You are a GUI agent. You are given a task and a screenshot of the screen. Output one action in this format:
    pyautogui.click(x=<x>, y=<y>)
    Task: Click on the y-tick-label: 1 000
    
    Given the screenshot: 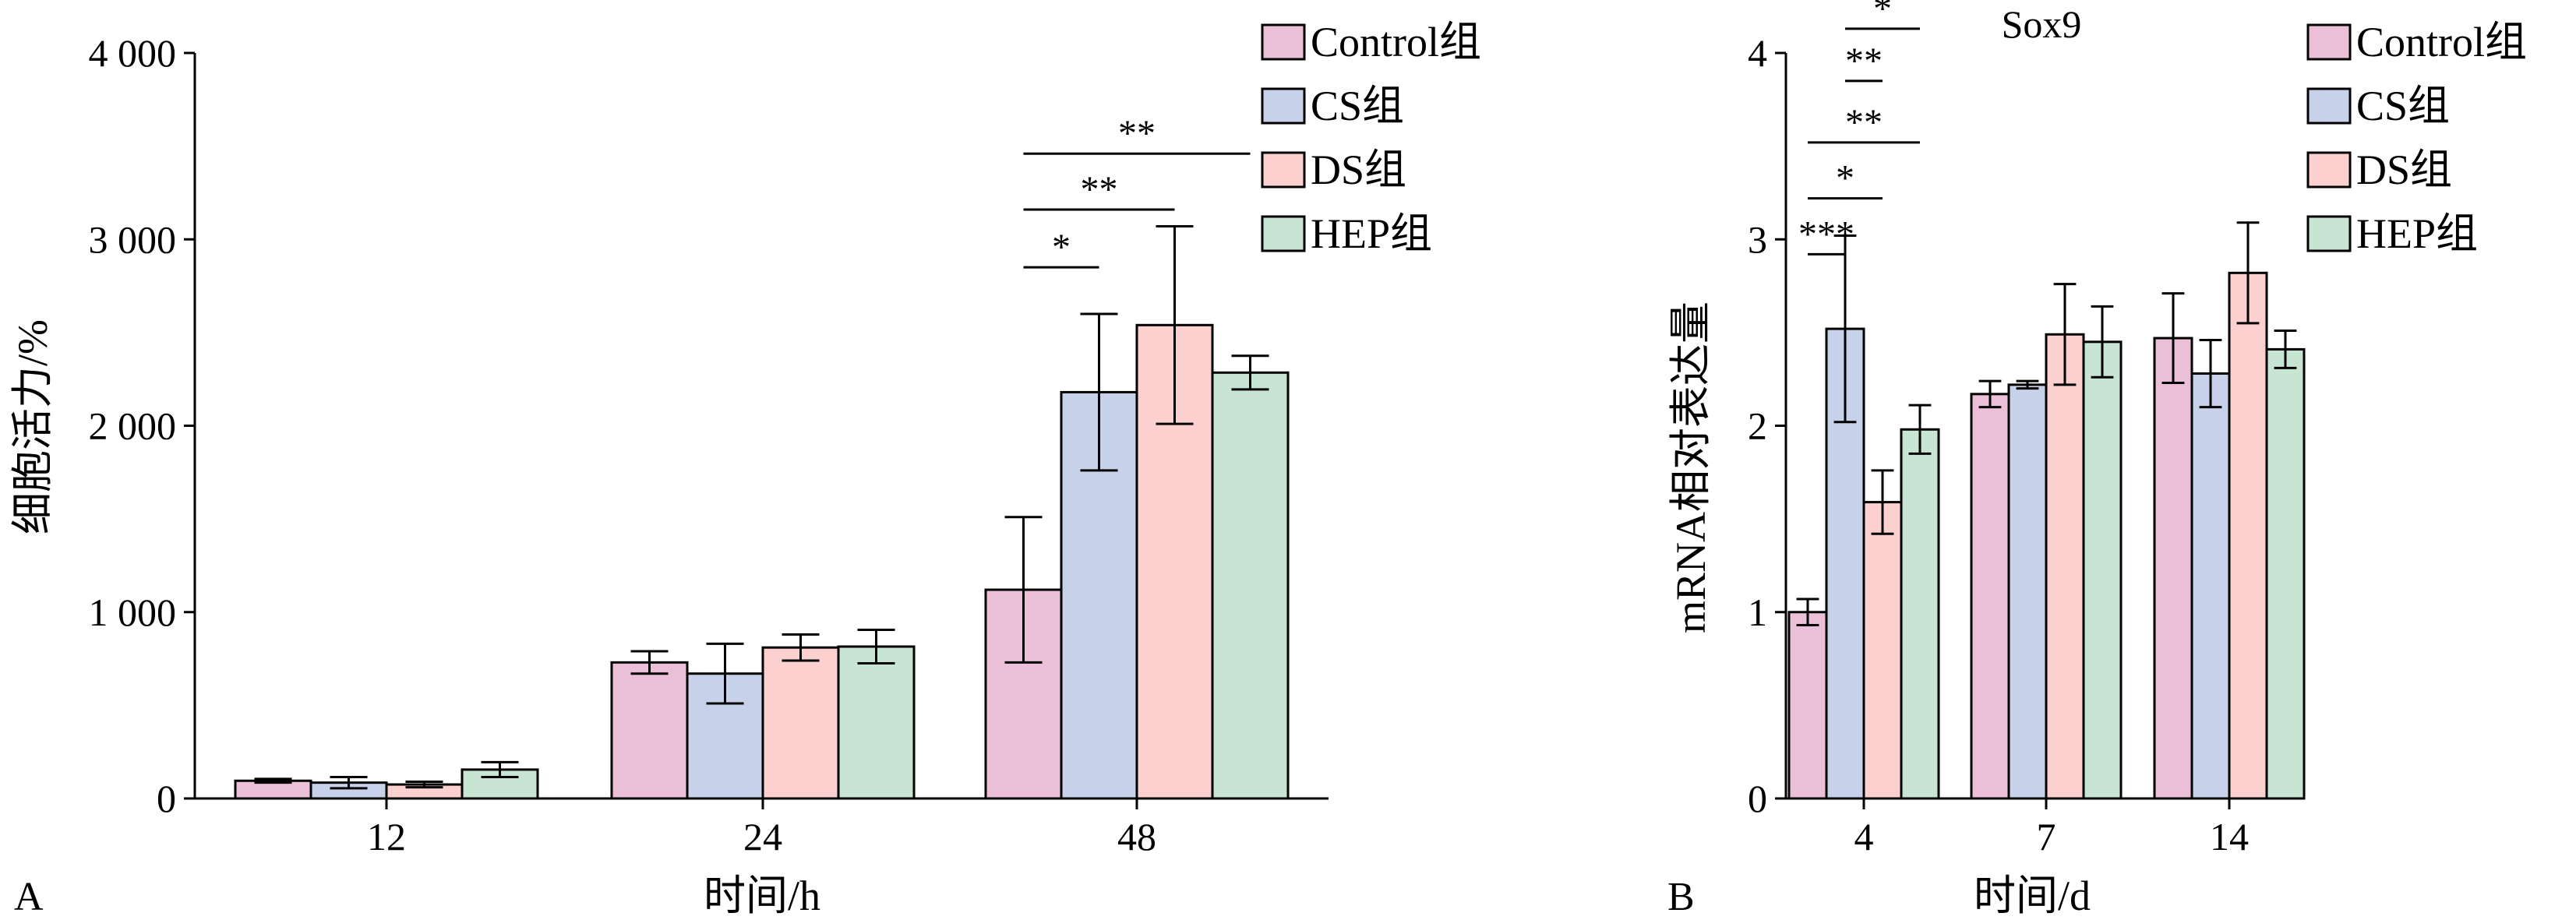 What is the action you would take?
    pyautogui.click(x=133, y=612)
    